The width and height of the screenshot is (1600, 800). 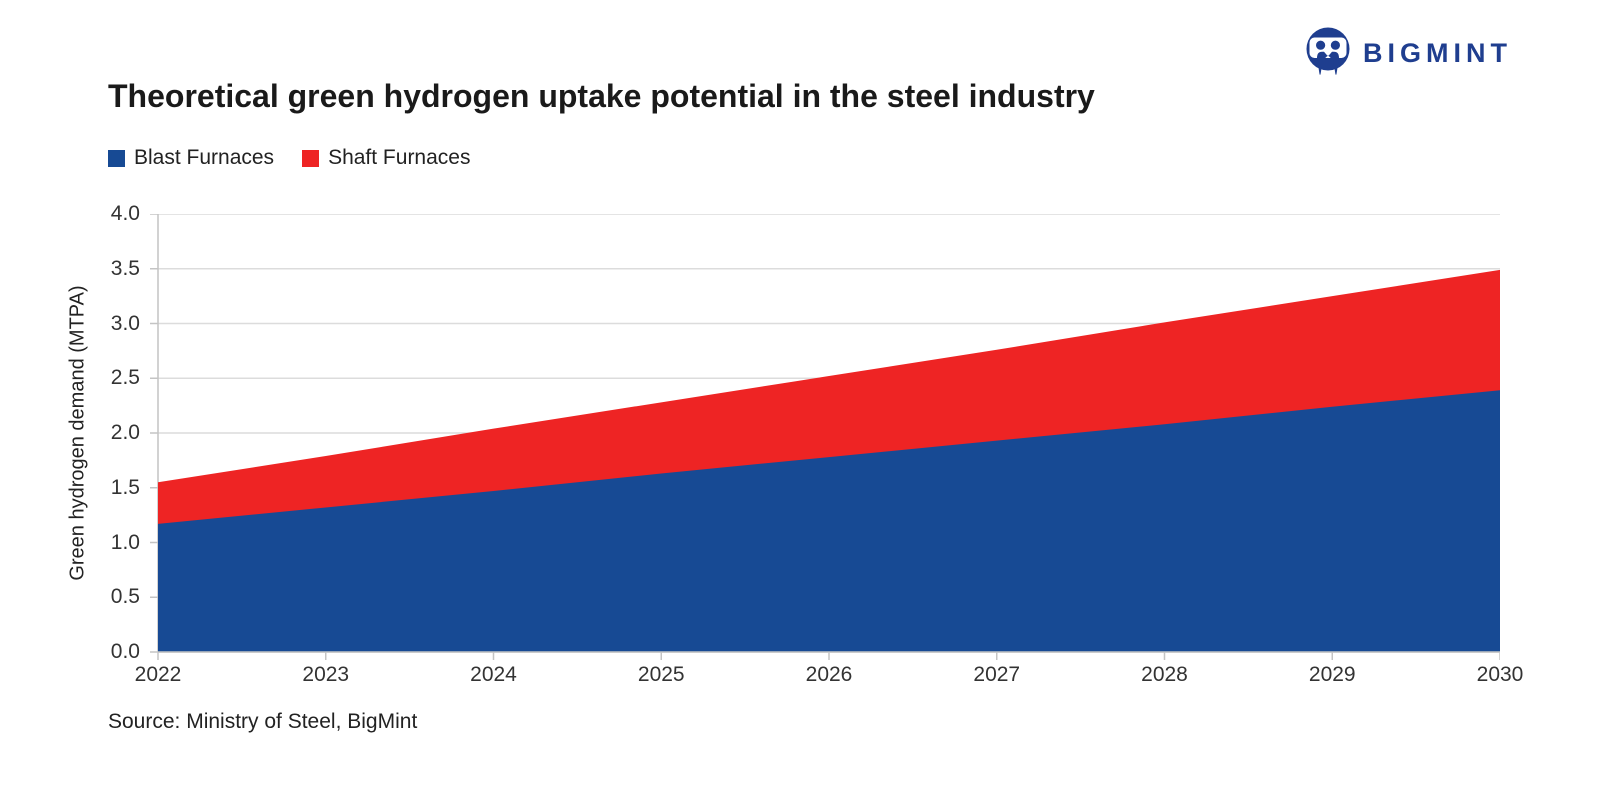 What do you see at coordinates (289, 158) in the screenshot?
I see `chart-legend: Blast Furnaces Shaft Furnaces` at bounding box center [289, 158].